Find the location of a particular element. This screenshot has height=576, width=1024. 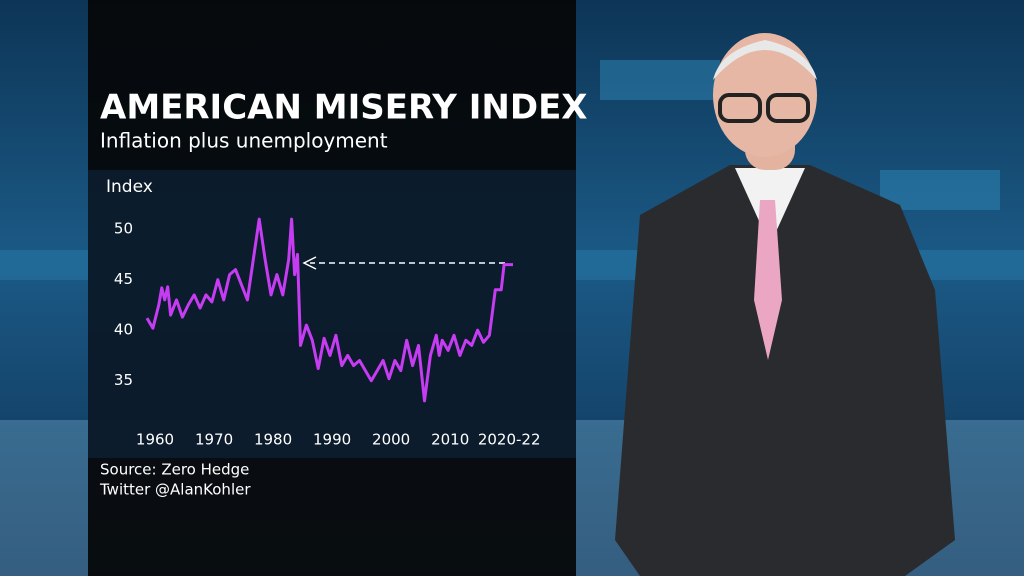

x-tick-label: 1990 is located at coordinates (332, 440).